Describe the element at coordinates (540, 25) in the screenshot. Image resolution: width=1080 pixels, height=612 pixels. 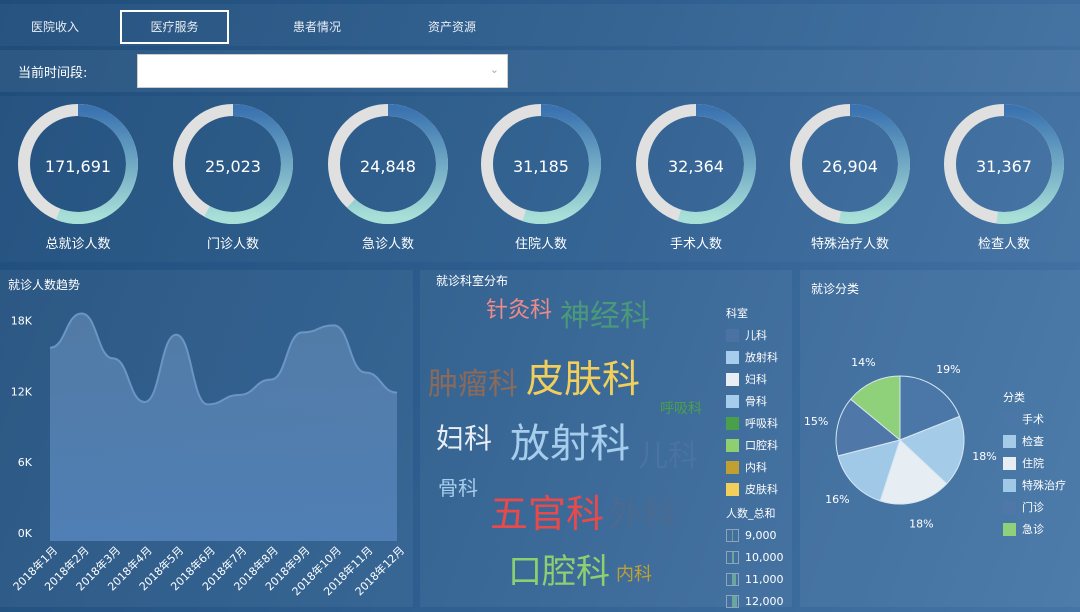
I see `tab-bar: 医院收入 医疗服务 患者情况 资产资源` at that location.